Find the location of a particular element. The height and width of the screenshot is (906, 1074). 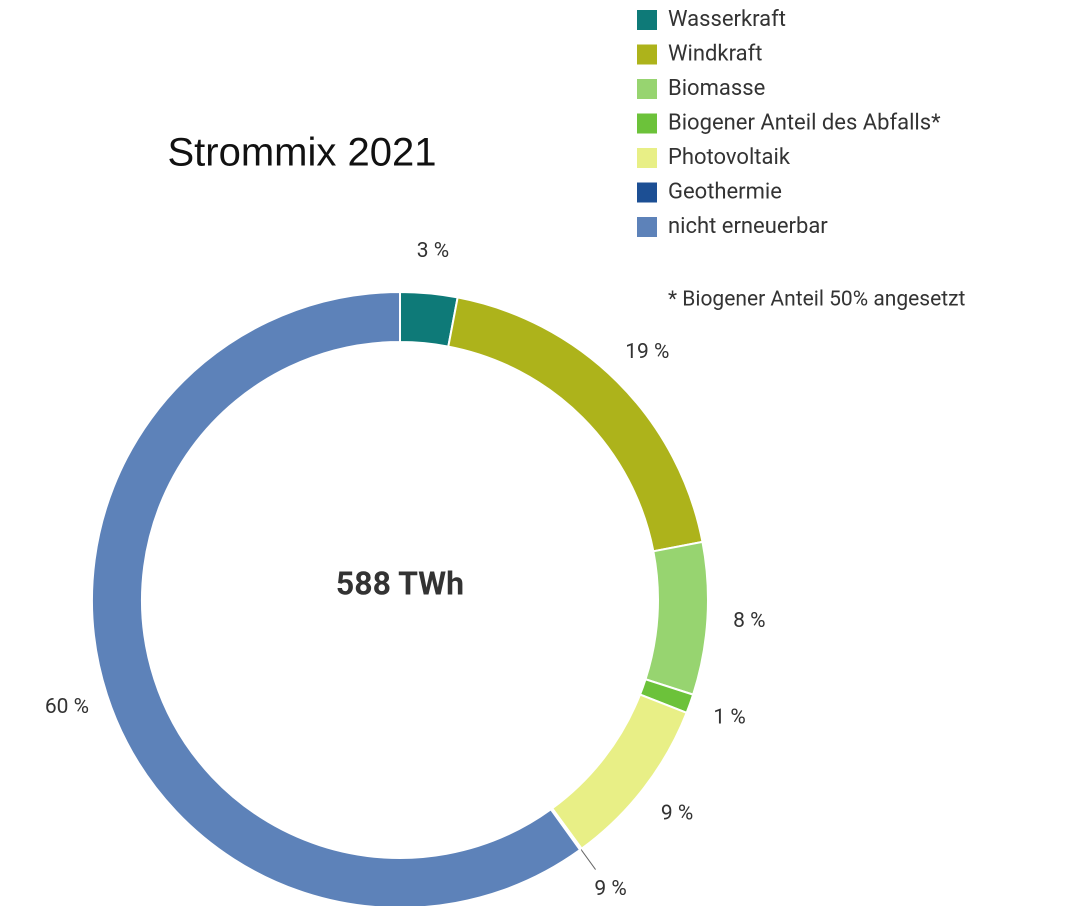

center-label: 588 TWh is located at coordinates (400, 583).